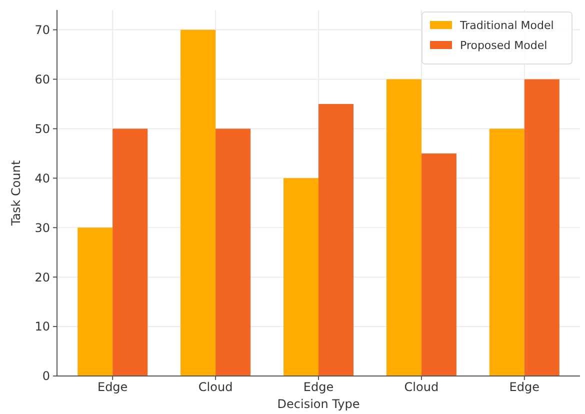  What do you see at coordinates (42, 277) in the screenshot?
I see `y-tick-label: 20` at bounding box center [42, 277].